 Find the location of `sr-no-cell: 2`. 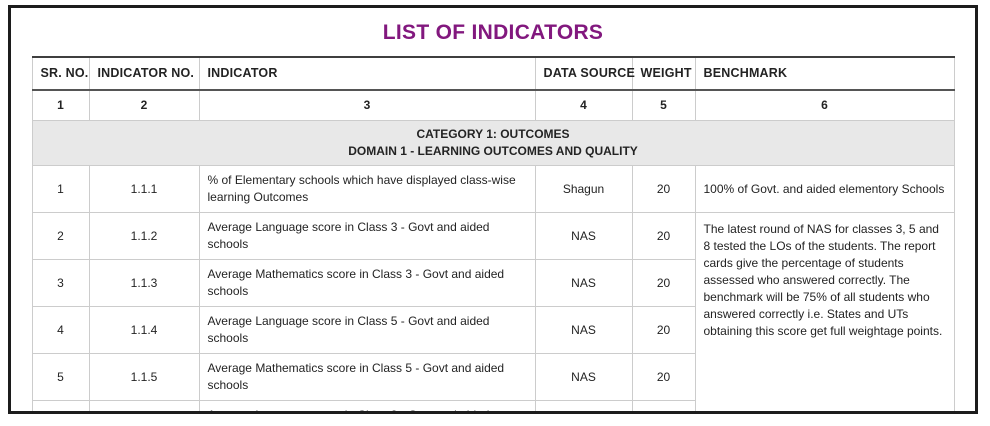

sr-no-cell: 2 is located at coordinates (60, 236).